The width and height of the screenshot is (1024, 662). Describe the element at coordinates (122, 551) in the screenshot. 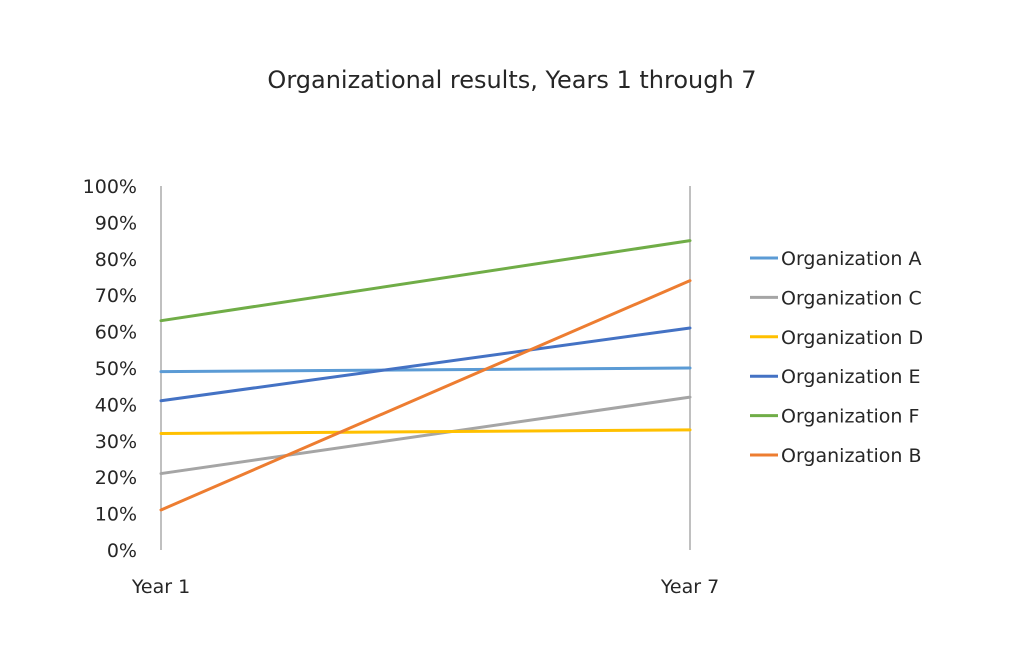

I see `y-tick-label: 0%` at that location.